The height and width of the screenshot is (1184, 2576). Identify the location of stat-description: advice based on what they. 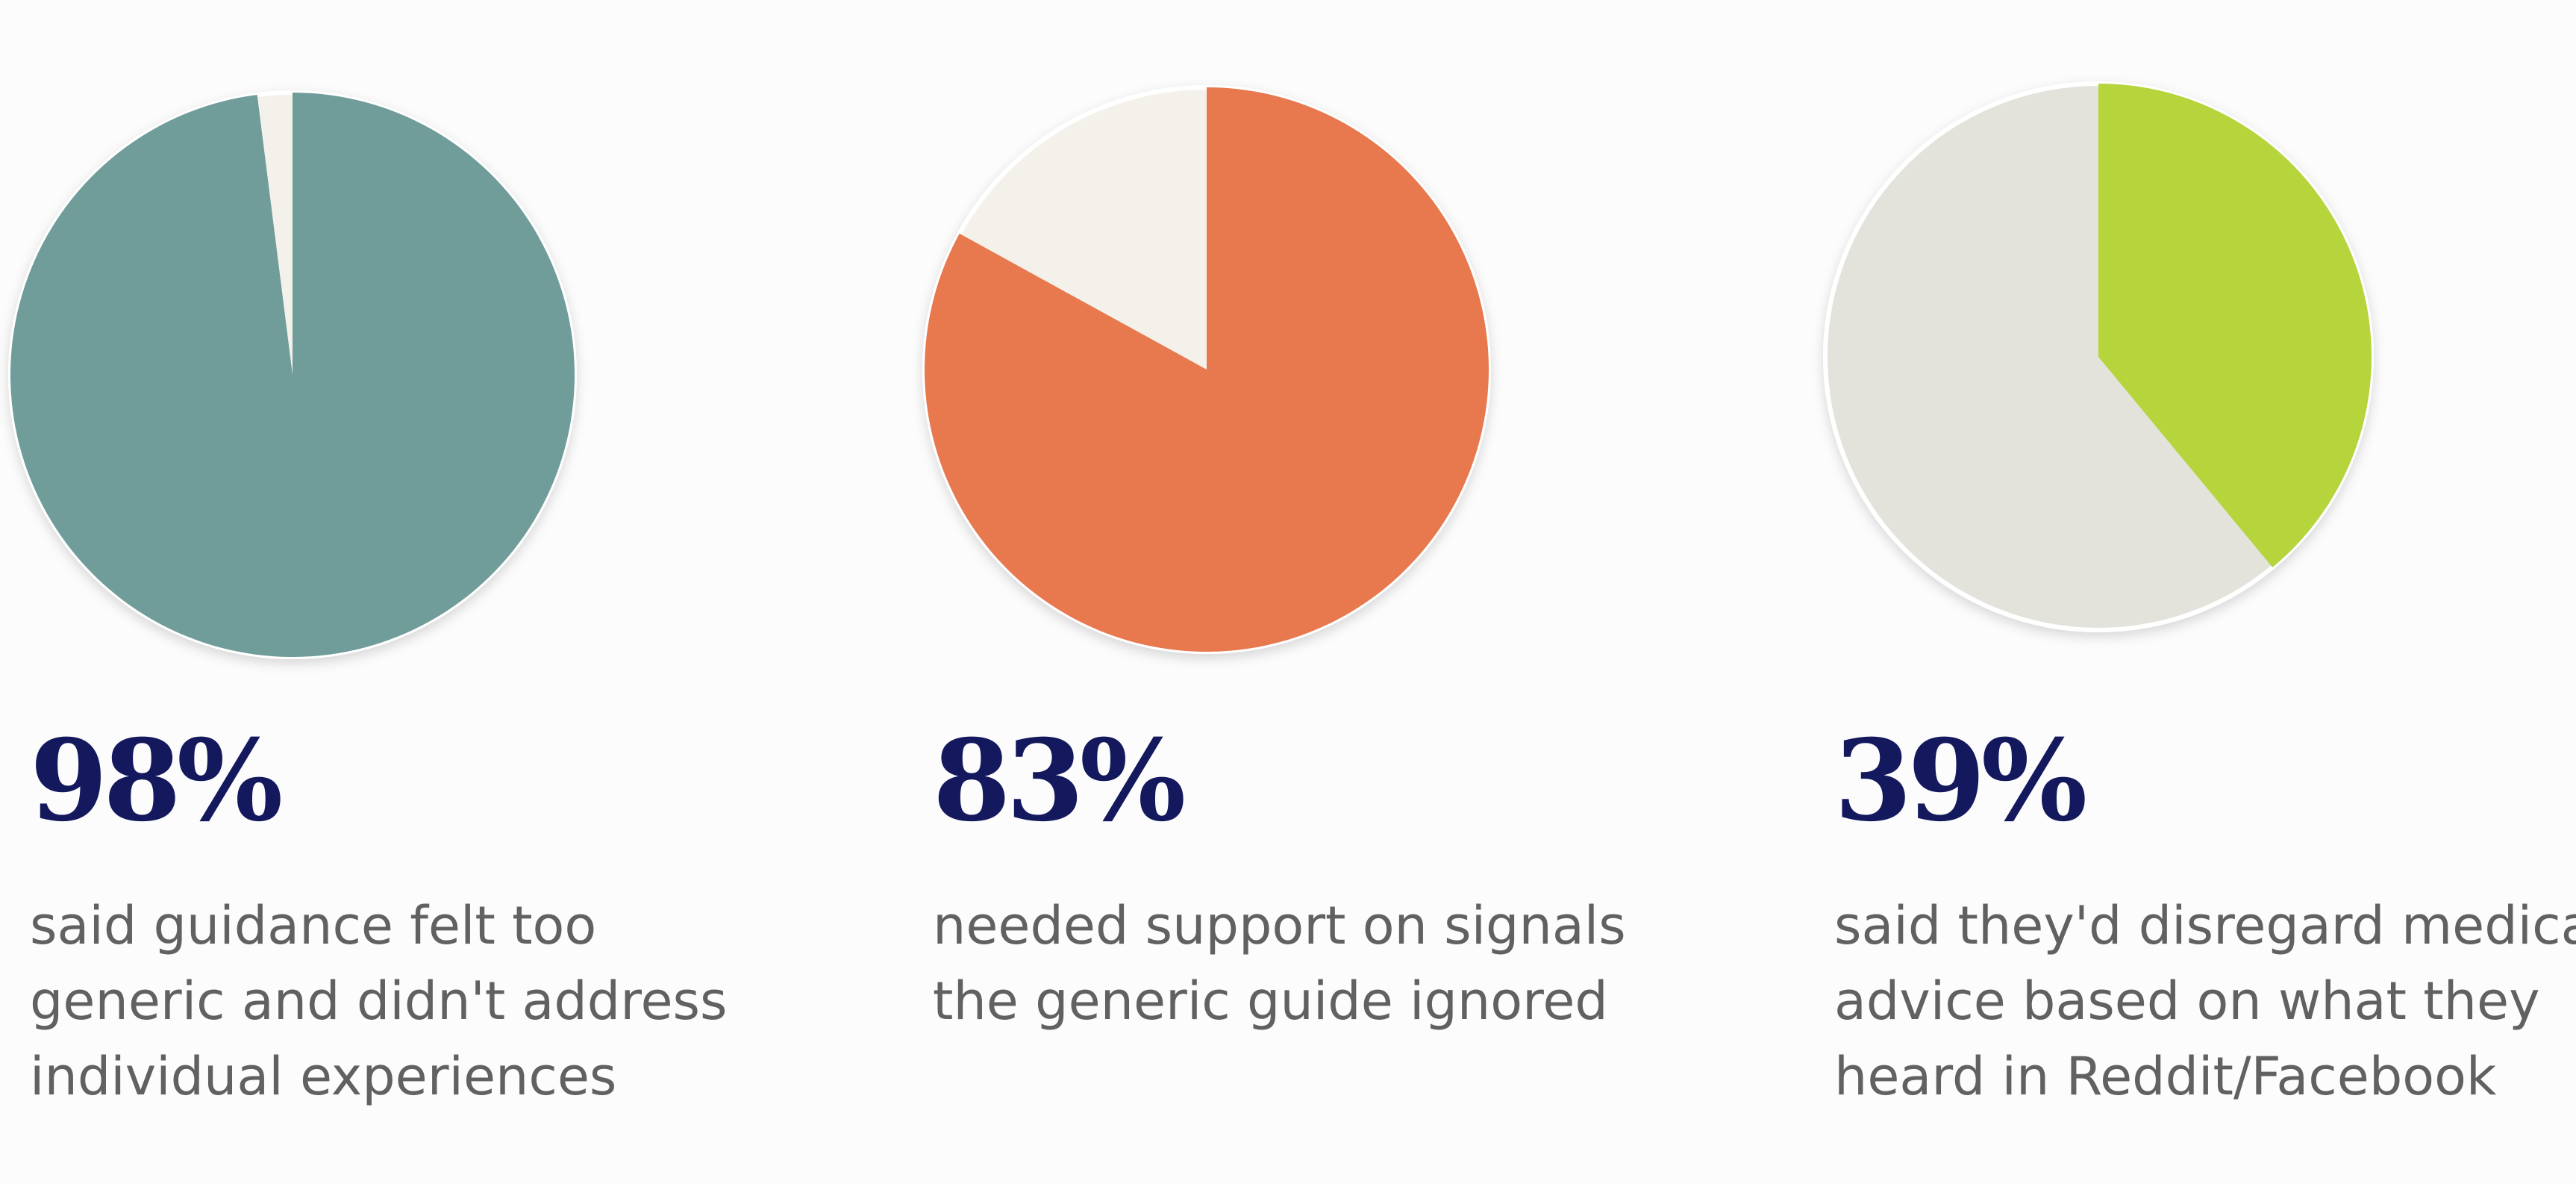
(2187, 1001).